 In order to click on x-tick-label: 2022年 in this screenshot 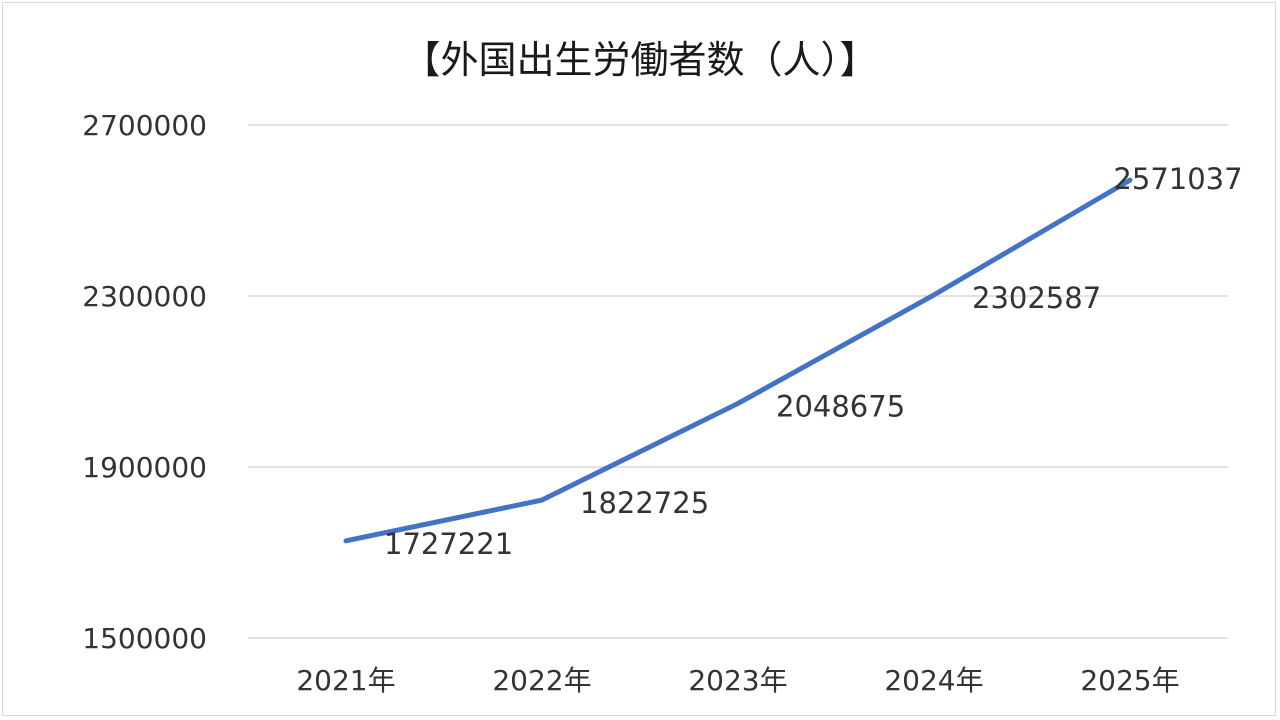, I will do `click(541, 680)`.